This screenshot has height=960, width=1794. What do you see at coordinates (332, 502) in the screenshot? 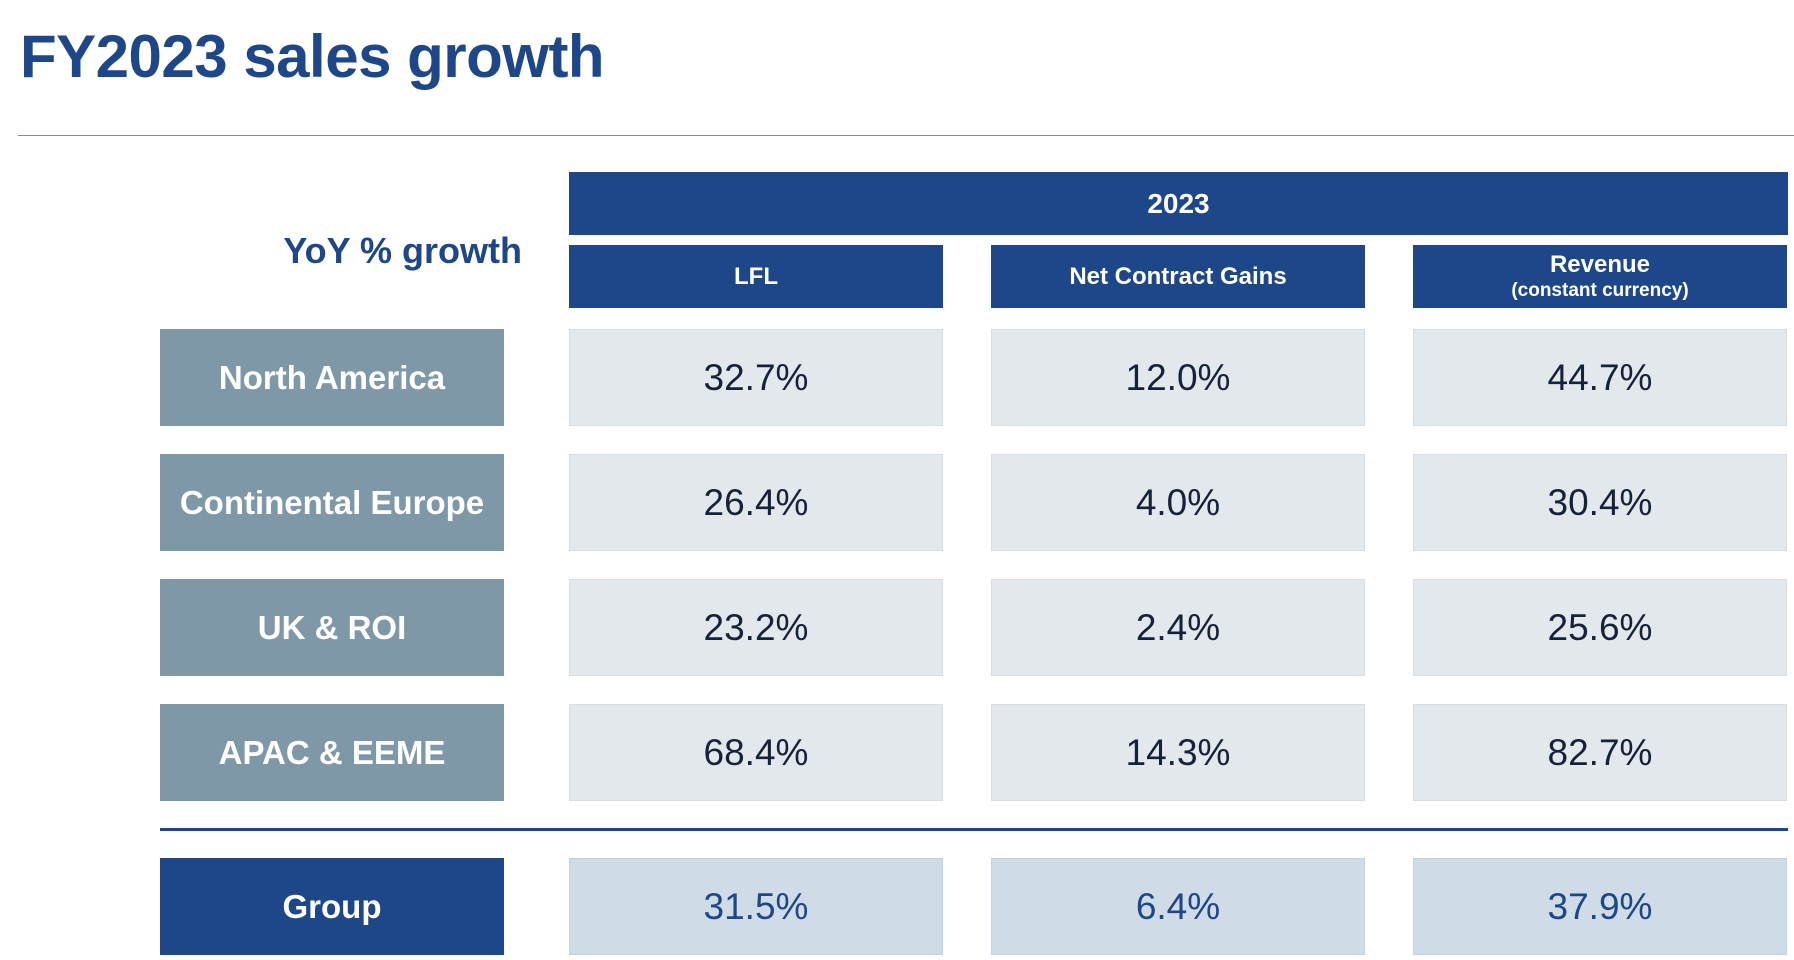
I see `row-label: Continental Europe` at bounding box center [332, 502].